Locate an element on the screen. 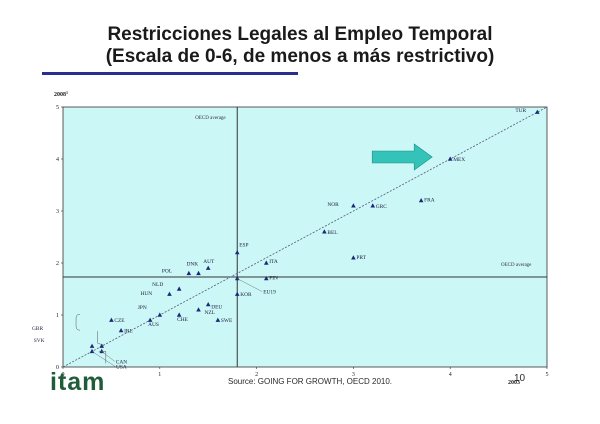 This screenshot has width=600, height=424. slide-title-line1: Restricciones Legales al Empleo Temporal is located at coordinates (300, 34).